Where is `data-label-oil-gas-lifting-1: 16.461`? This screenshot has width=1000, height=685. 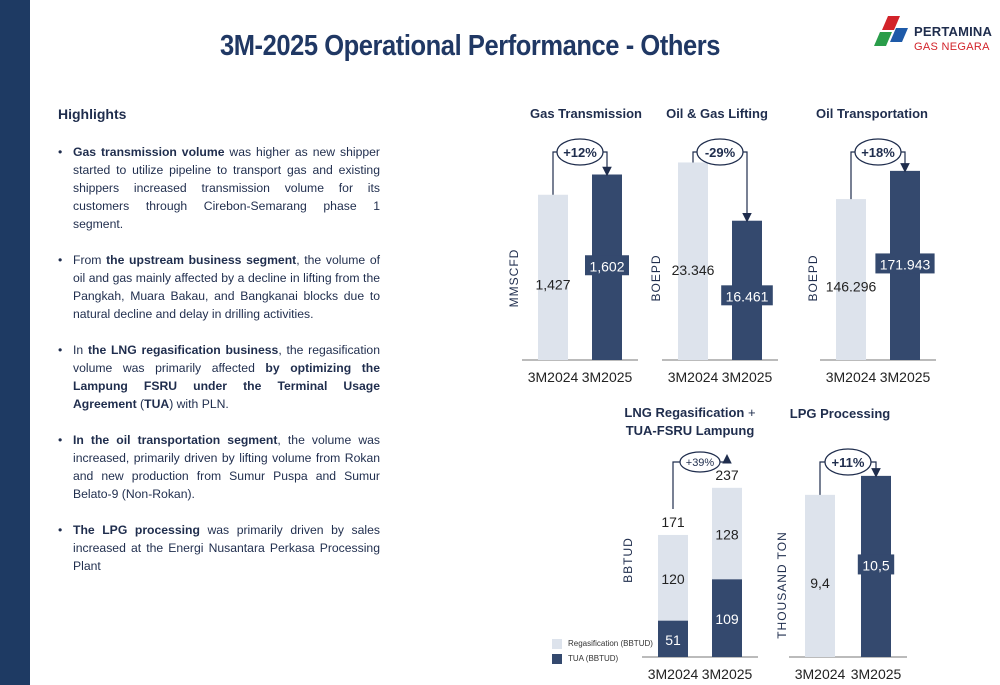
data-label-oil-gas-lifting-1: 16.461 is located at coordinates (747, 296).